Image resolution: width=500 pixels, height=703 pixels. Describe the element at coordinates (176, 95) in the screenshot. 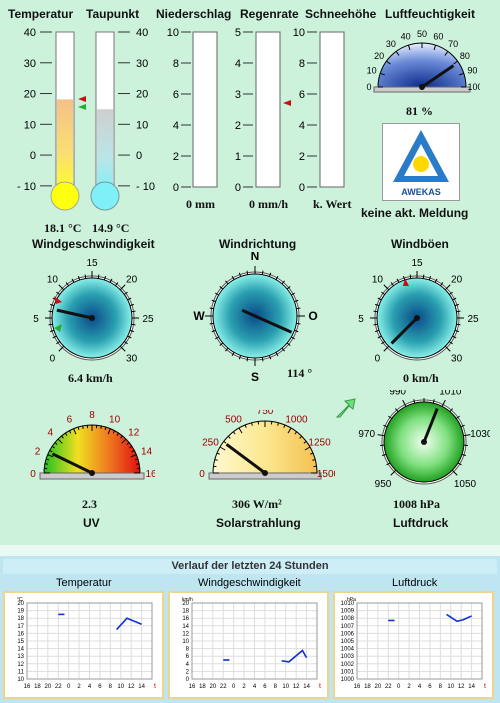

I see `bar-scale-tick: 6` at that location.